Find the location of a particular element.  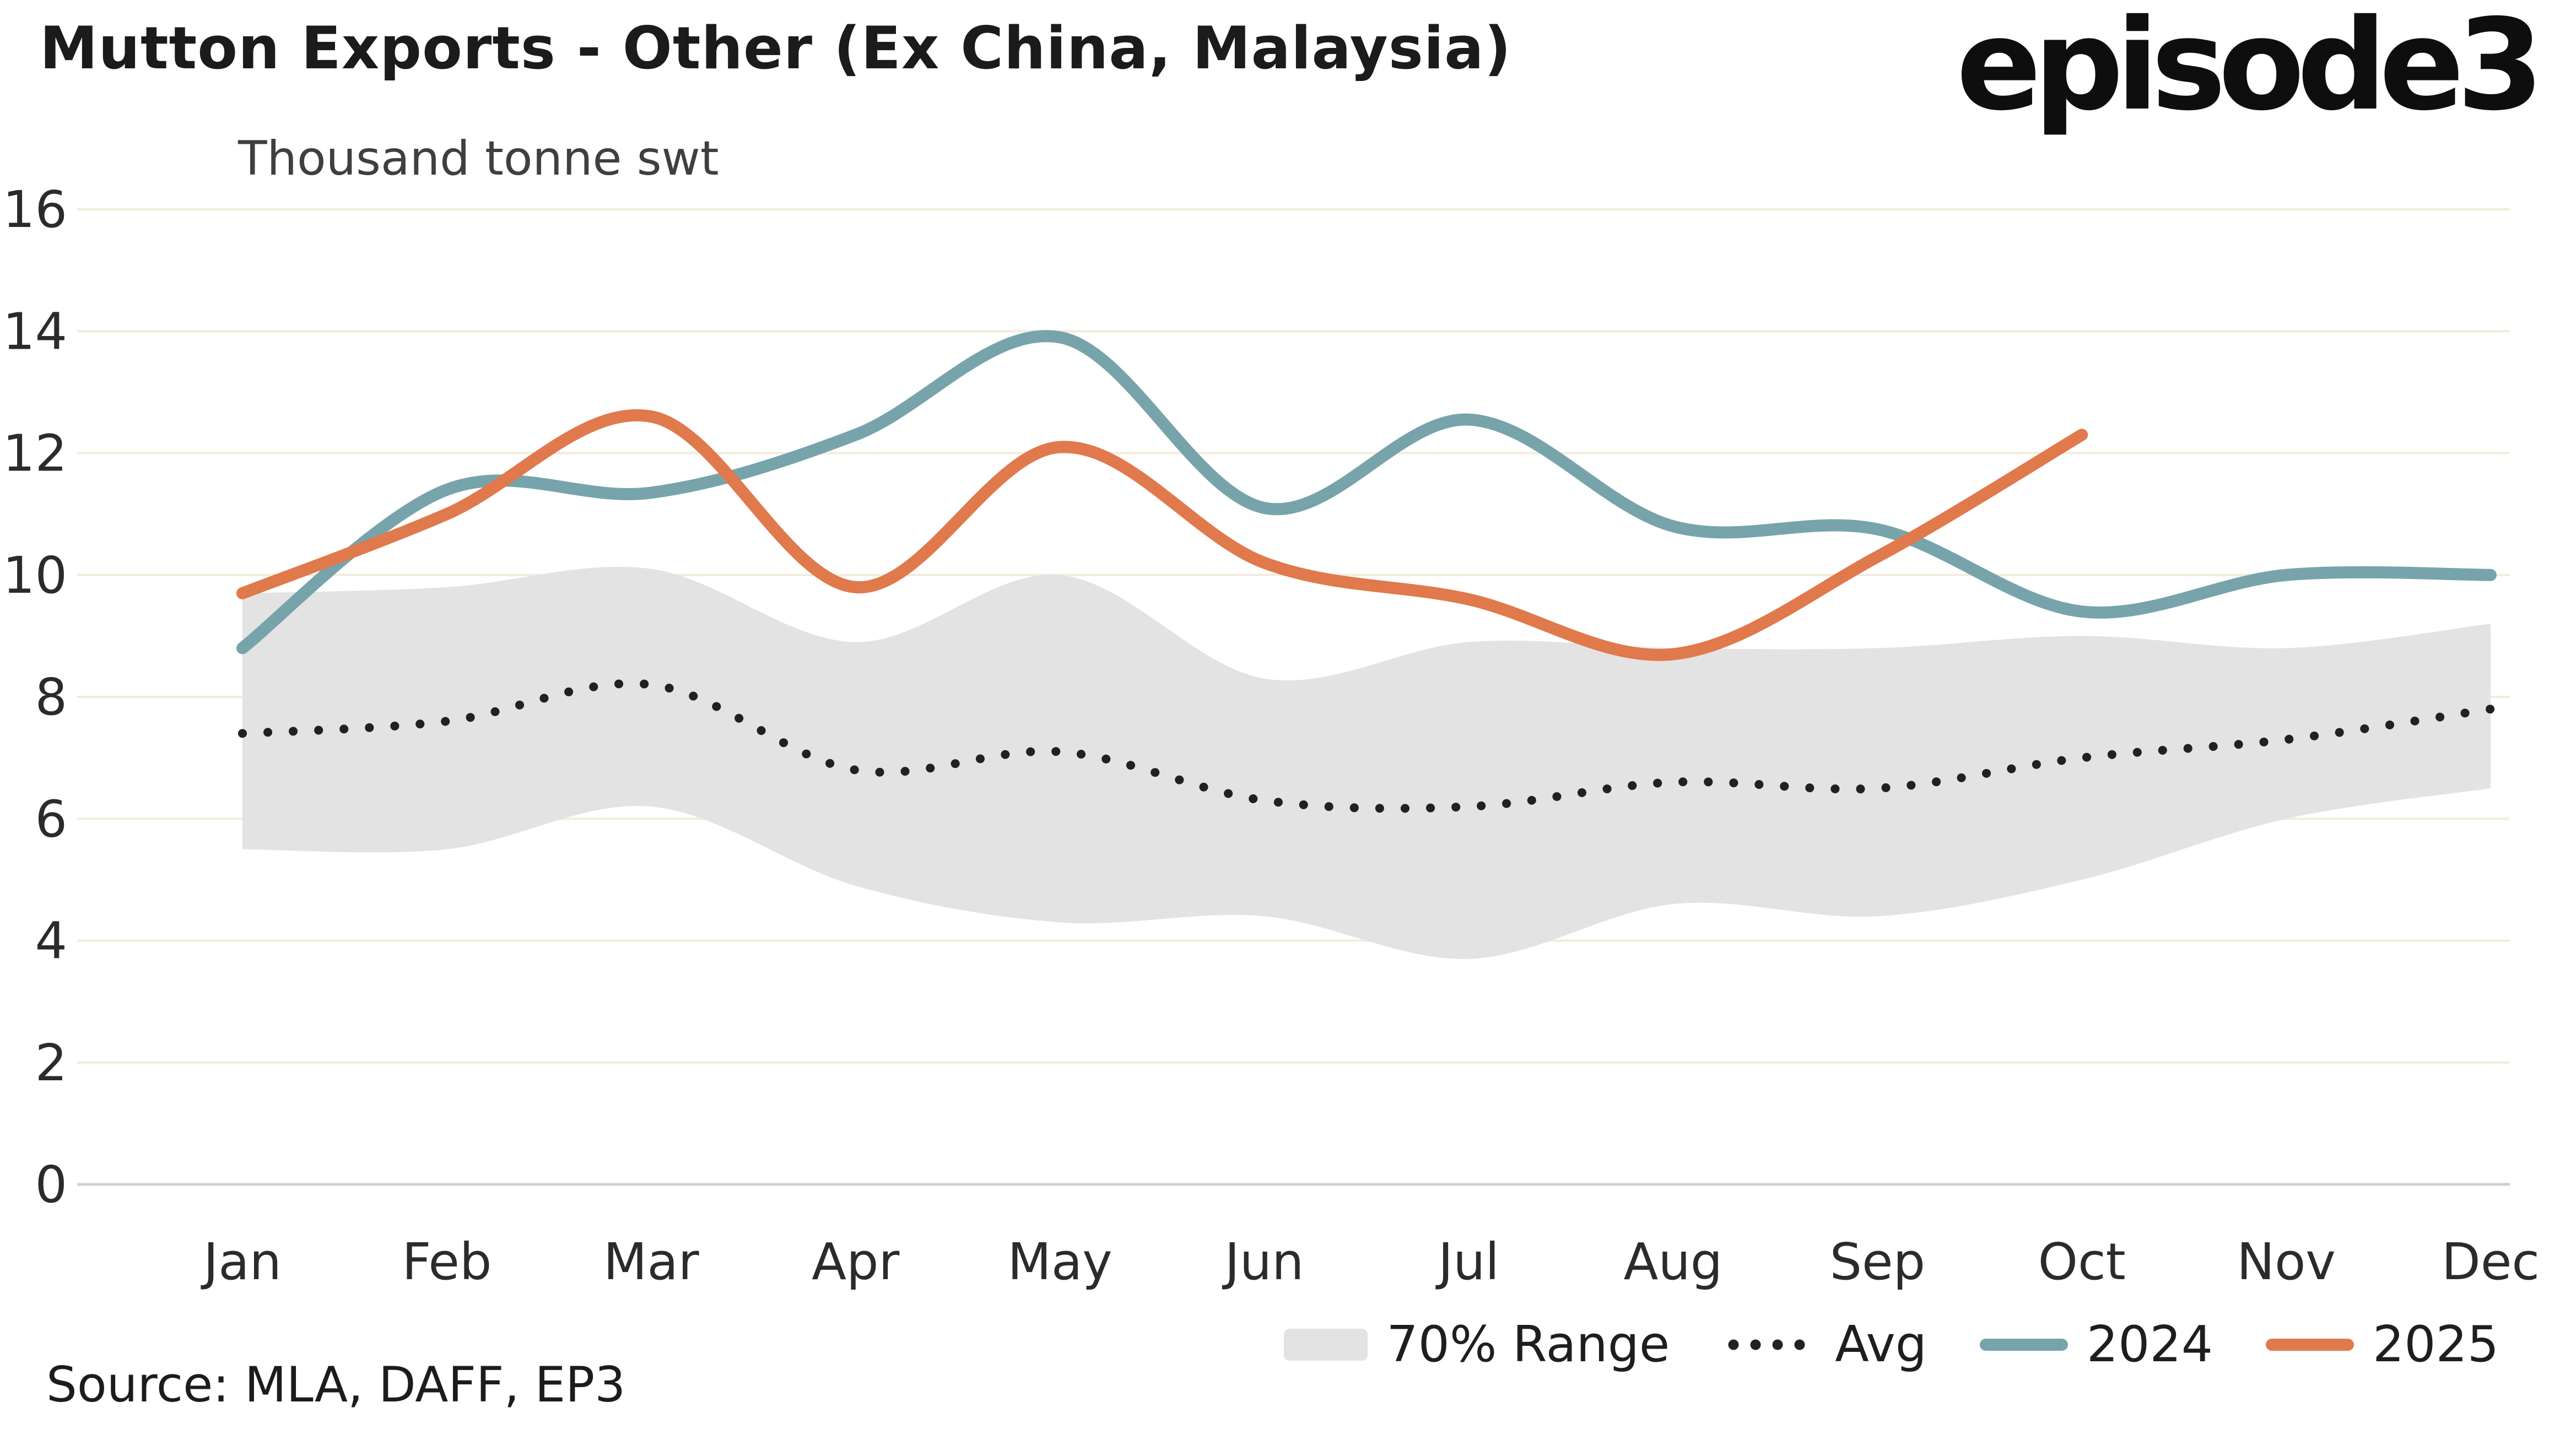

x-tick-label: Jan is located at coordinates (241, 1261).